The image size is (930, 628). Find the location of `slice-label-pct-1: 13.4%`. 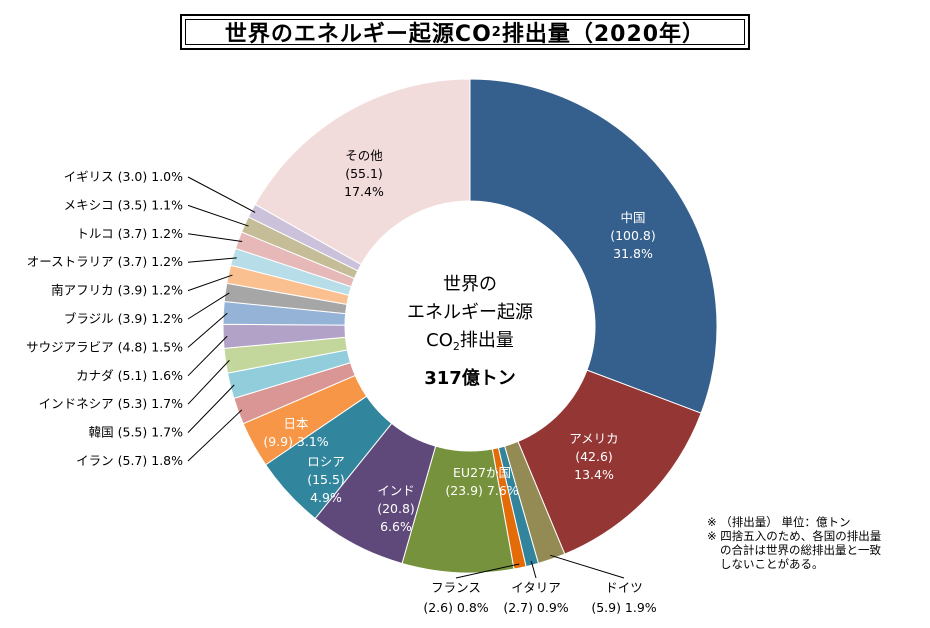

slice-label-pct-1: 13.4% is located at coordinates (594, 474).